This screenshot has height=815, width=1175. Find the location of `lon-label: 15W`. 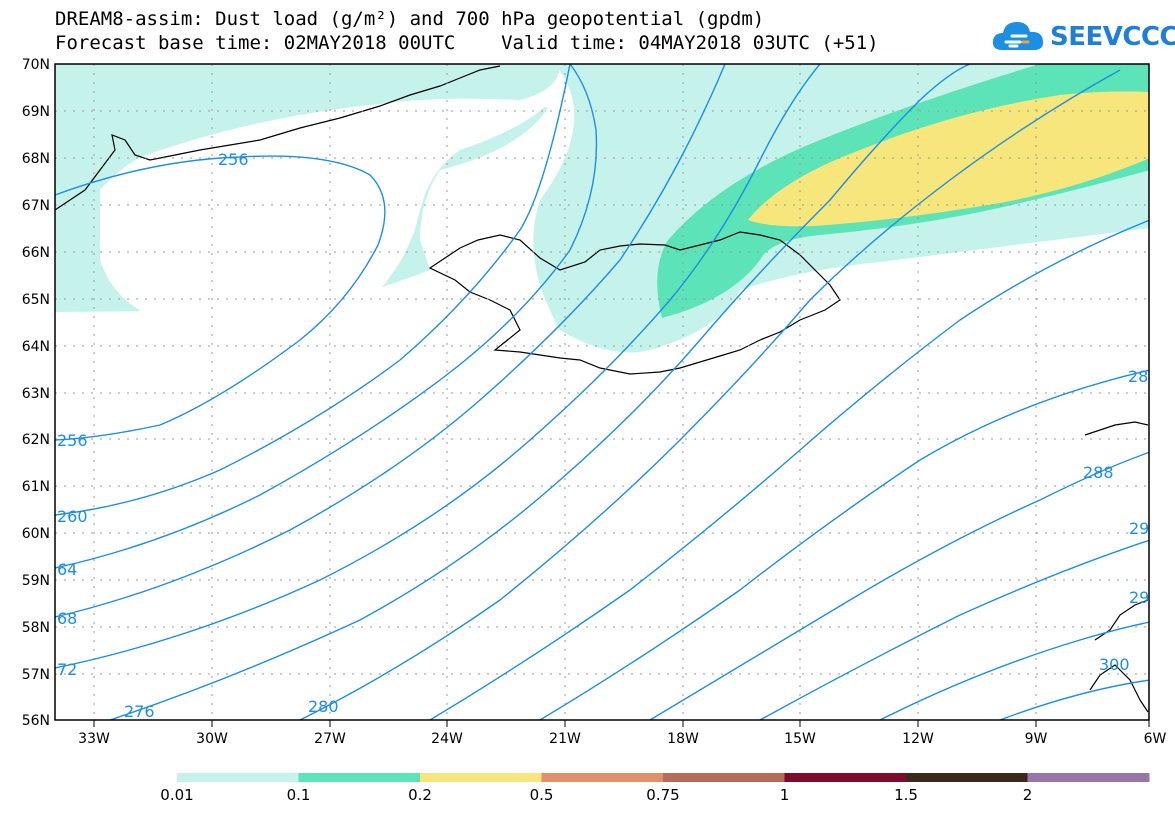

lon-label: 15W is located at coordinates (800, 739).